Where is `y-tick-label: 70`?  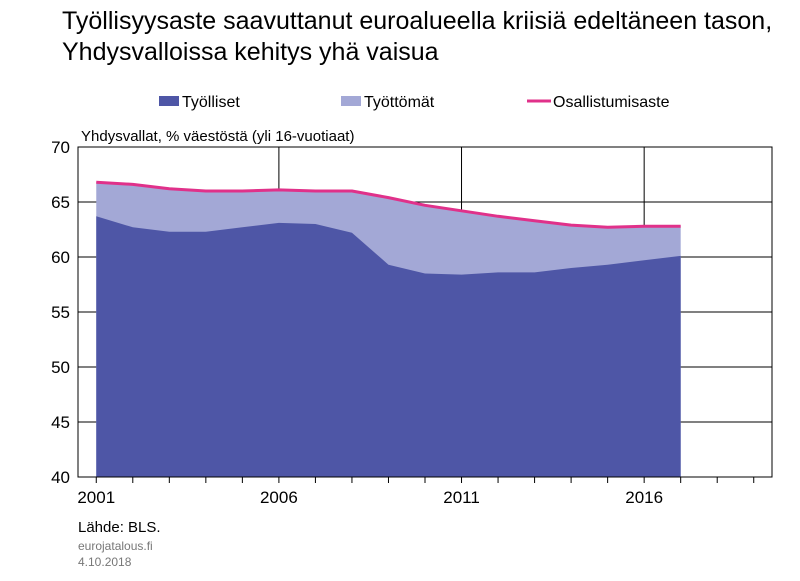
y-tick-label: 70 is located at coordinates (60, 147).